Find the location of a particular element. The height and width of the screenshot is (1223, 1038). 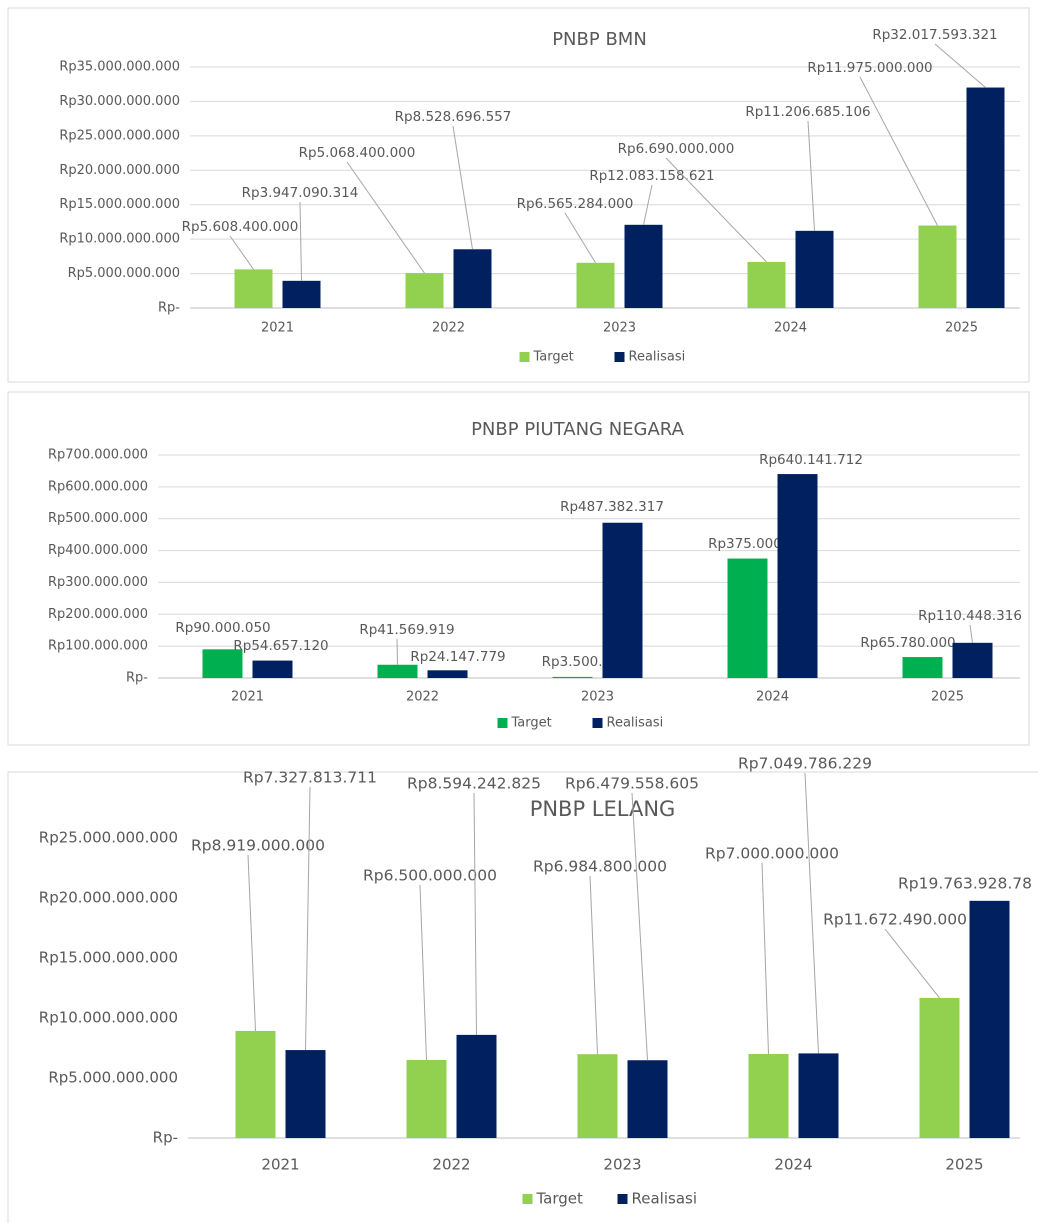

y-tick-label: Rp35.000.000.000 is located at coordinates (119, 67).